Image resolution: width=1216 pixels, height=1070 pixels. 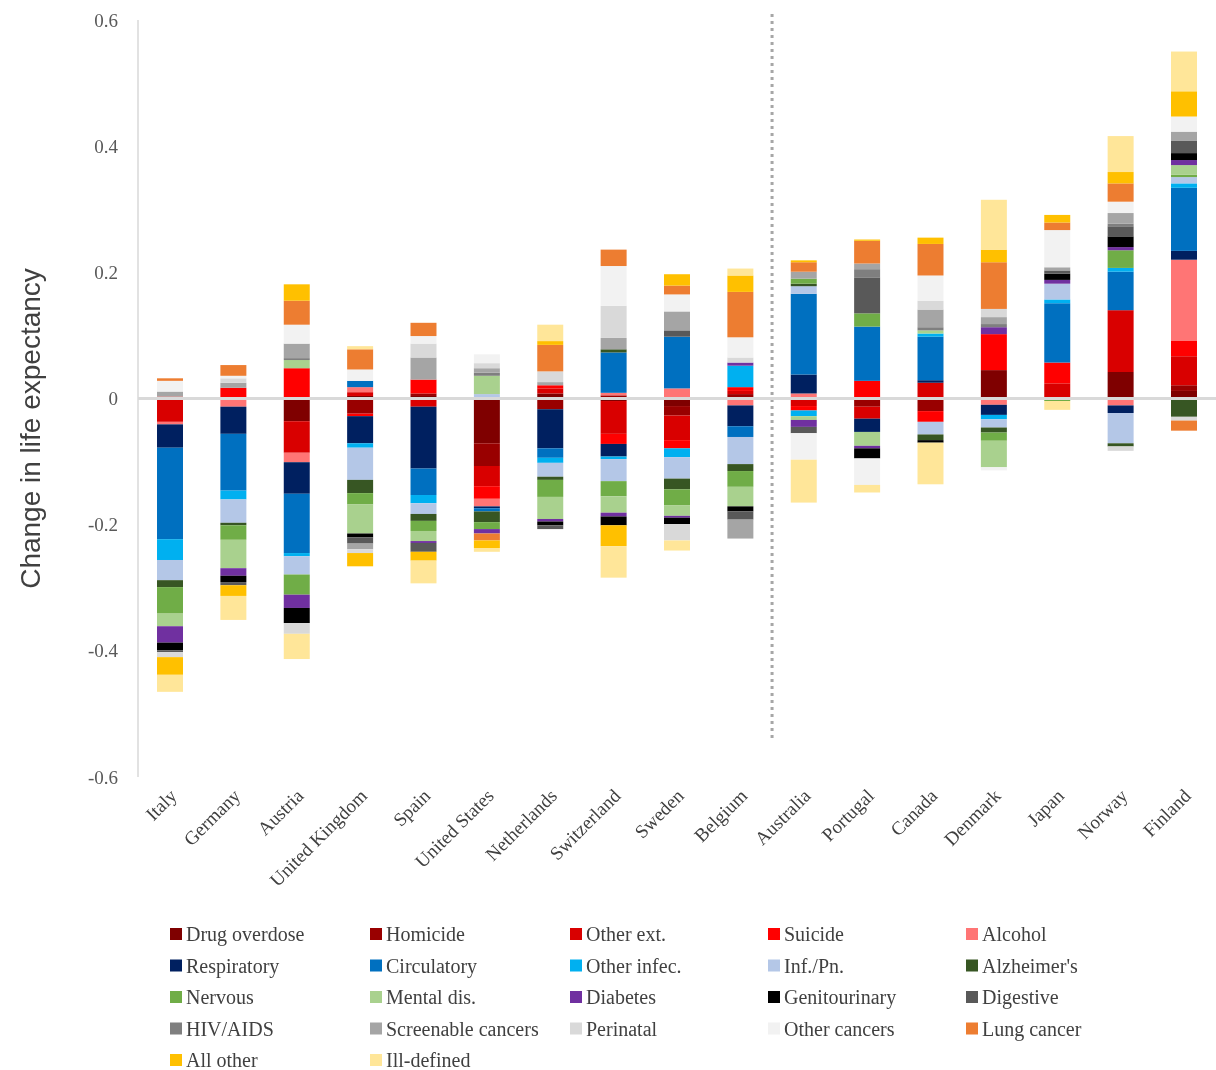 What do you see at coordinates (840, 997) in the screenshot?
I see `legend-label: Genitourinary` at bounding box center [840, 997].